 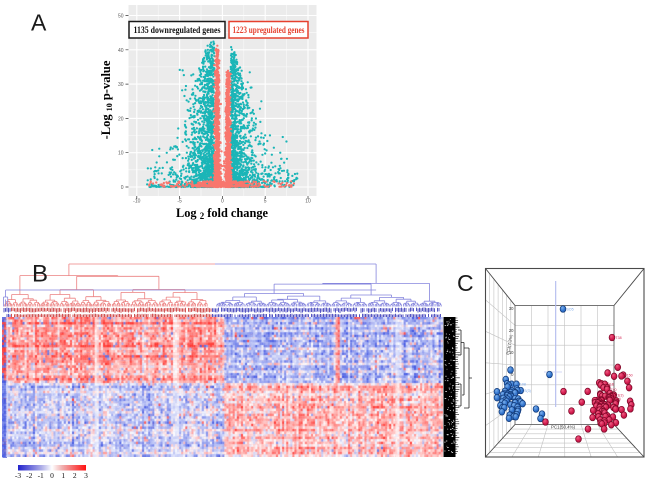 What do you see at coordinates (563, 427) in the screenshot?
I see `svg-text: PC1(50.4%)` at bounding box center [563, 427].